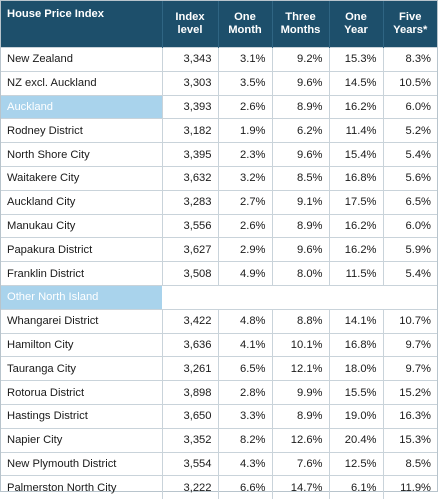  I want to click on area-cell: North Shore City, so click(81, 155).